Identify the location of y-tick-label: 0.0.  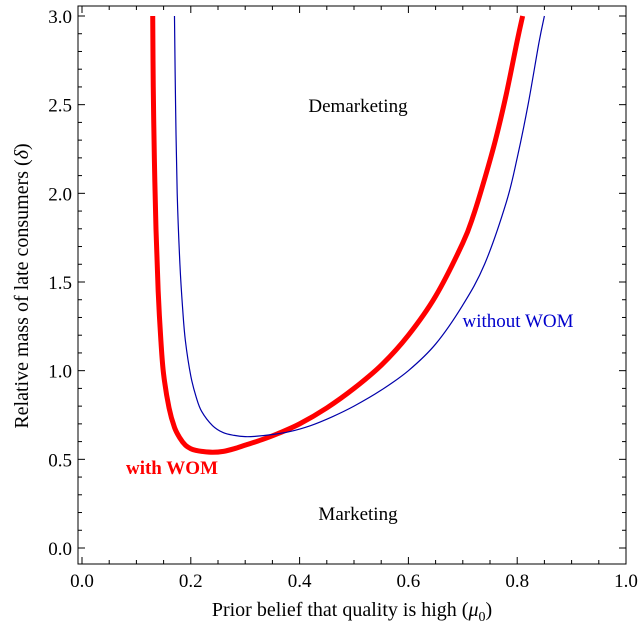
(60, 549).